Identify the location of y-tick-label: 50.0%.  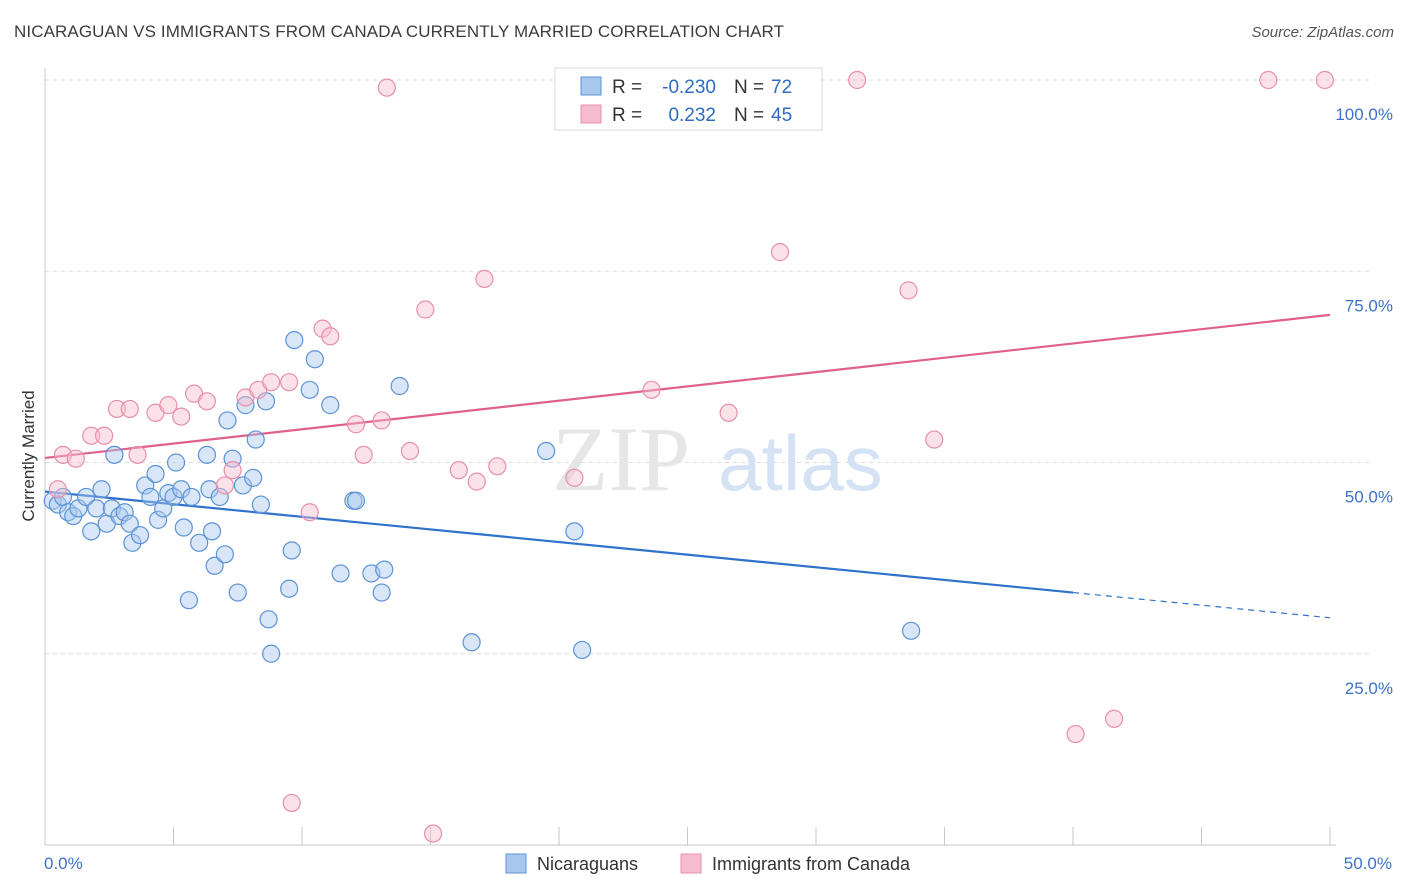
(1369, 497).